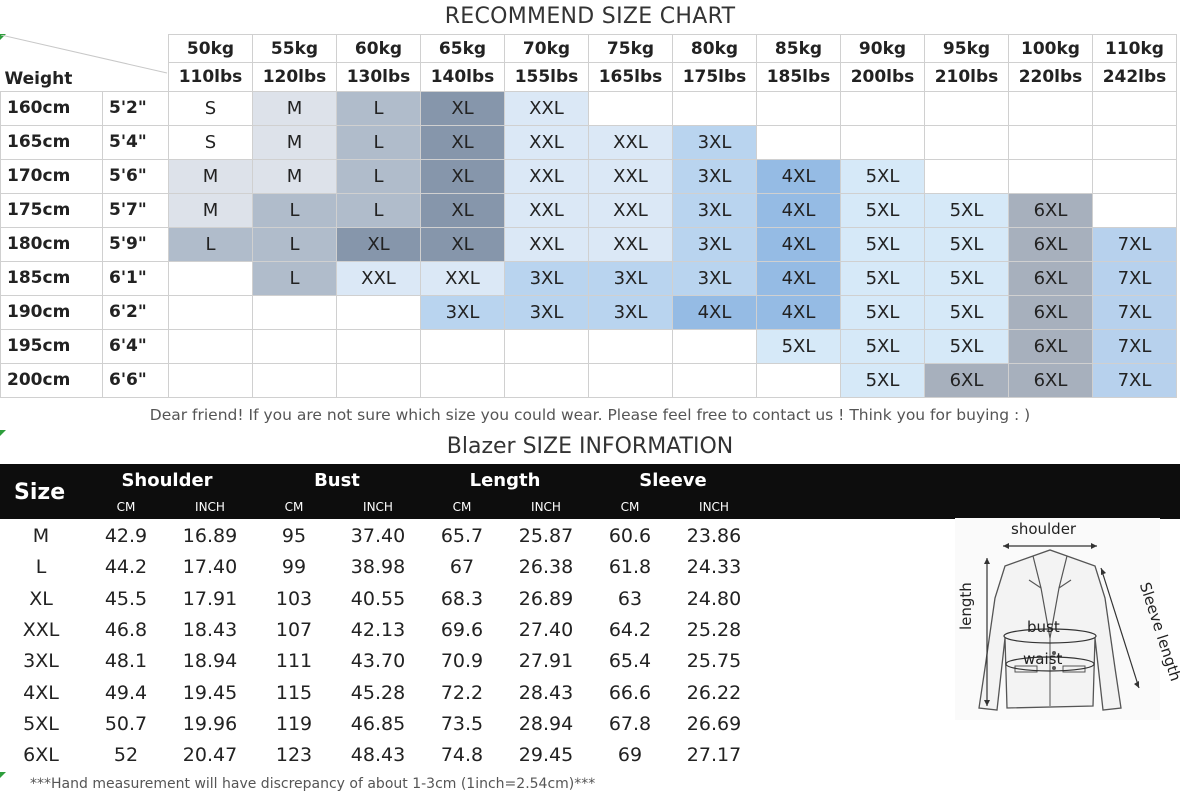 This screenshot has width=1180, height=800. I want to click on weight-kg-header: 65kg, so click(462, 48).